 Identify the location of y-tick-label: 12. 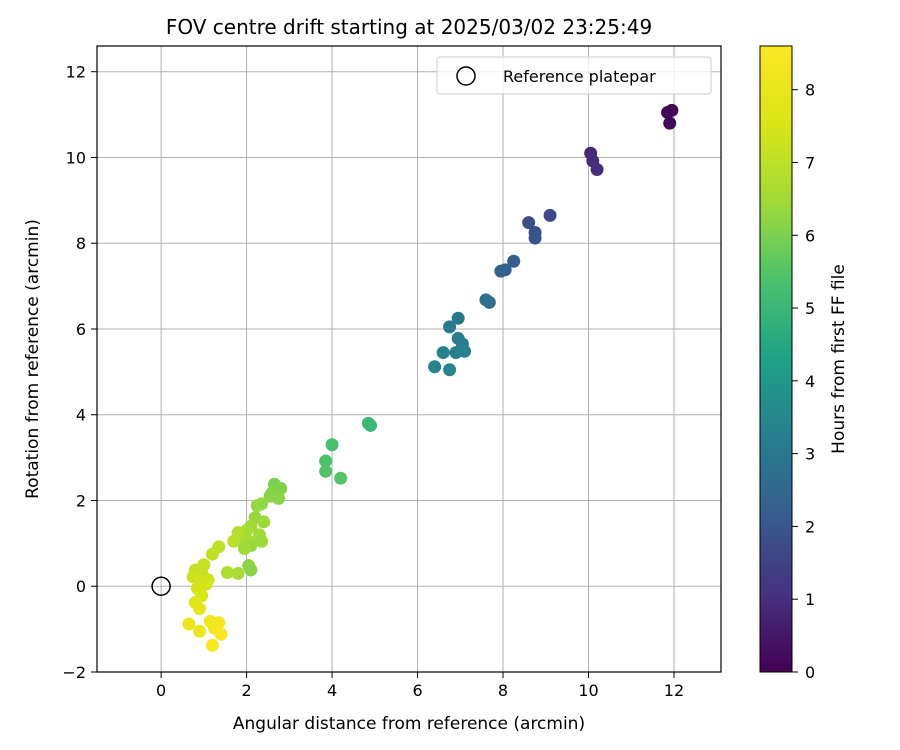
(76, 72).